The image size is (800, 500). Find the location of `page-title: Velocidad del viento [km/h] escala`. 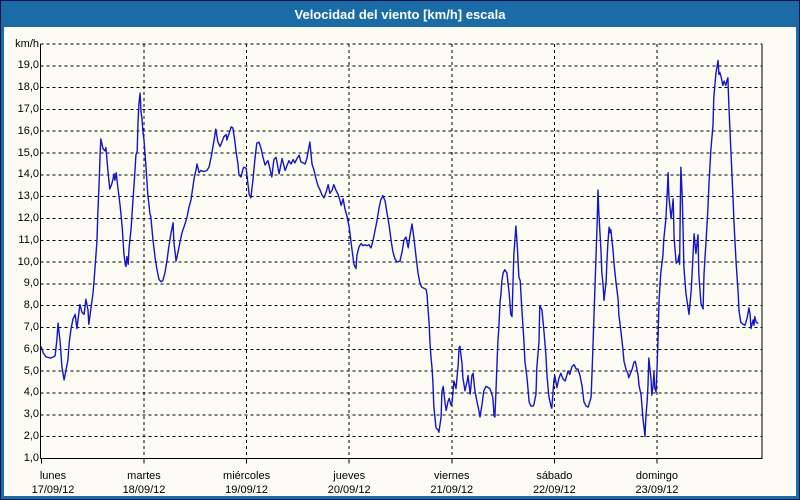

page-title: Velocidad del viento [km/h] escala is located at coordinates (400, 14).